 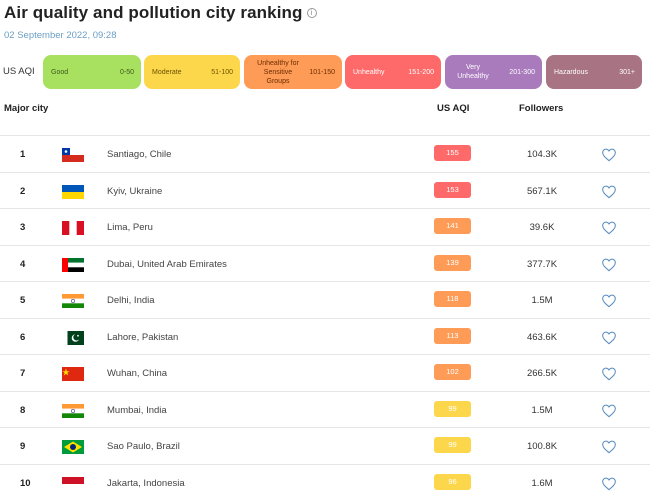 I want to click on legend-unhealthy: Unhealthy 151-200, so click(x=393, y=72).